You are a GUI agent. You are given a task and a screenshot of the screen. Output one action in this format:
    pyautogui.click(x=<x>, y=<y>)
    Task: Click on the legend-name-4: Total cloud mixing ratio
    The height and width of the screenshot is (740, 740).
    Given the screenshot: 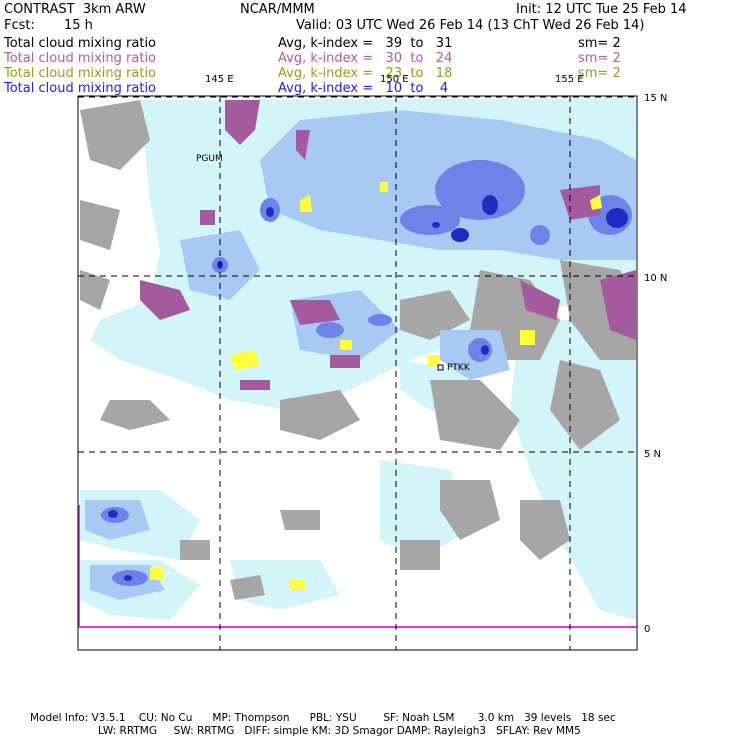 What is the action you would take?
    pyautogui.click(x=80, y=88)
    